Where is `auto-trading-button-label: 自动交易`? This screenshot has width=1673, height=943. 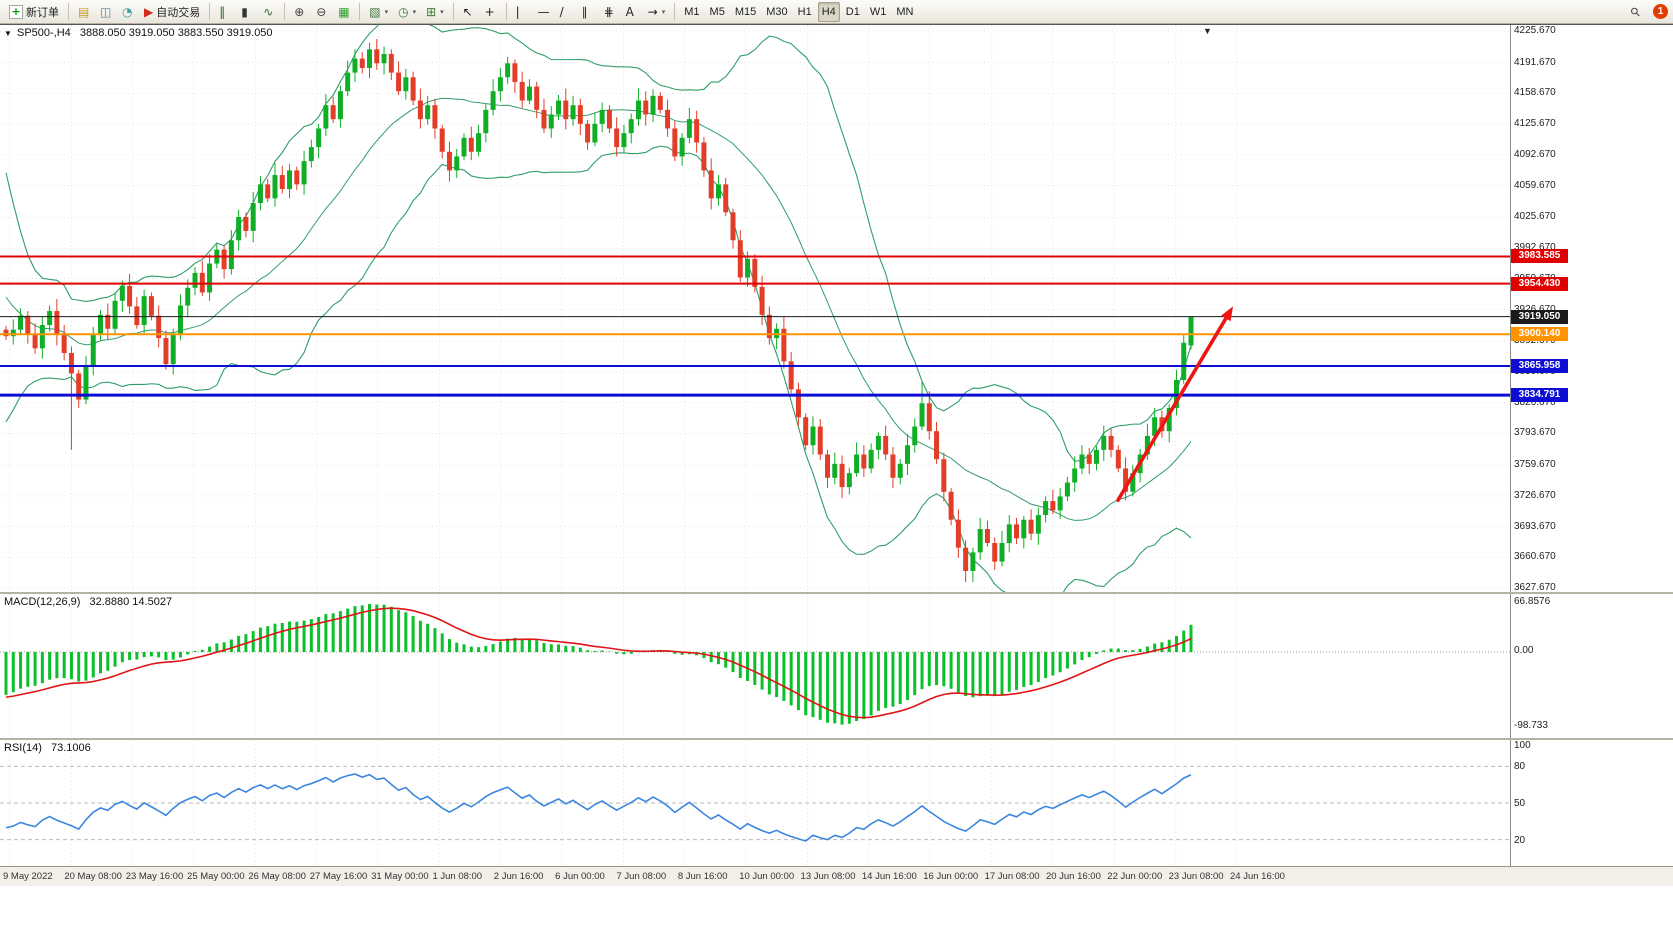 auto-trading-button-label: 自动交易 is located at coordinates (178, 12).